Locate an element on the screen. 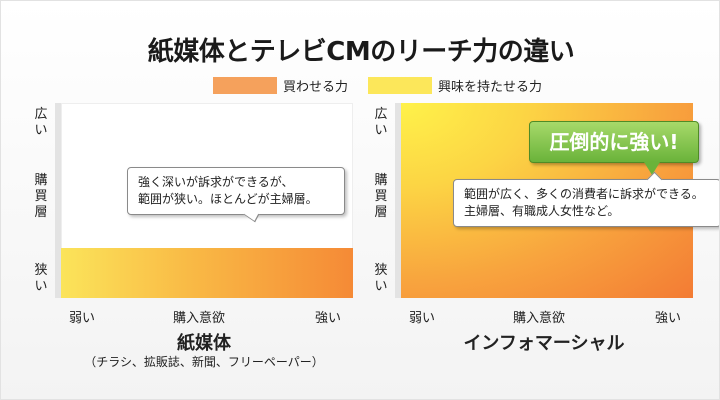 This screenshot has height=400, width=720. callout-paper-line2: 範囲が狭い。ほとんどが主婦層。 is located at coordinates (228, 199).